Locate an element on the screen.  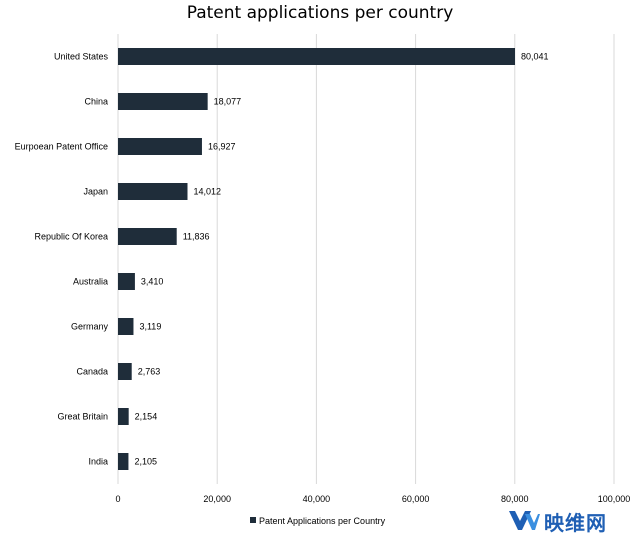
legend-swatch is located at coordinates (253, 520).